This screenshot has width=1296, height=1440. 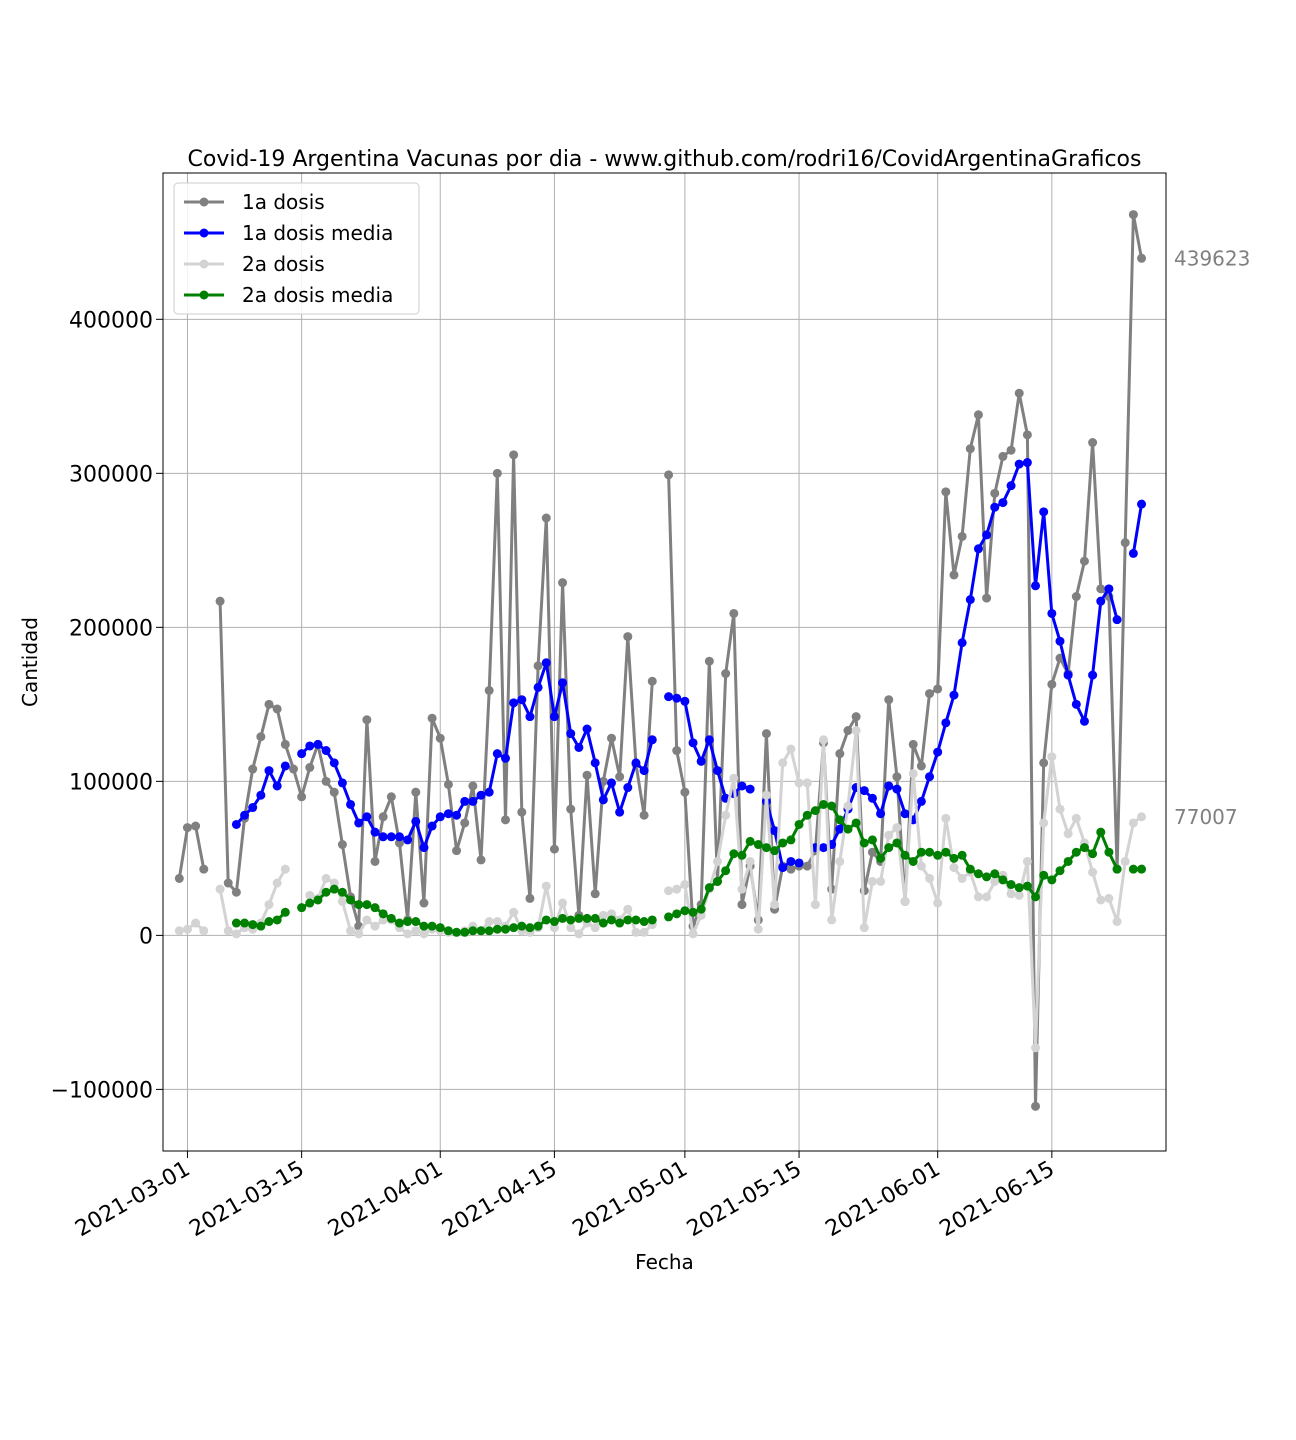 I want to click on x-tick-label: 2021-04-01, so click(x=385, y=1200).